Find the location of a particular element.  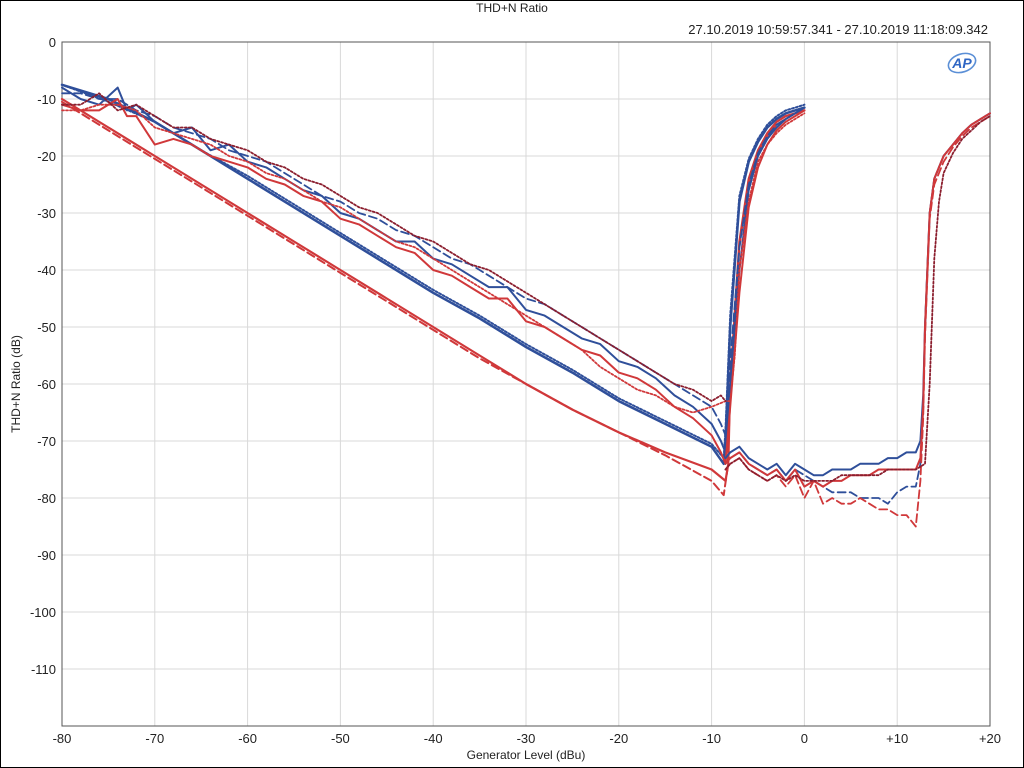

x-tick-label: -30 is located at coordinates (526, 738).